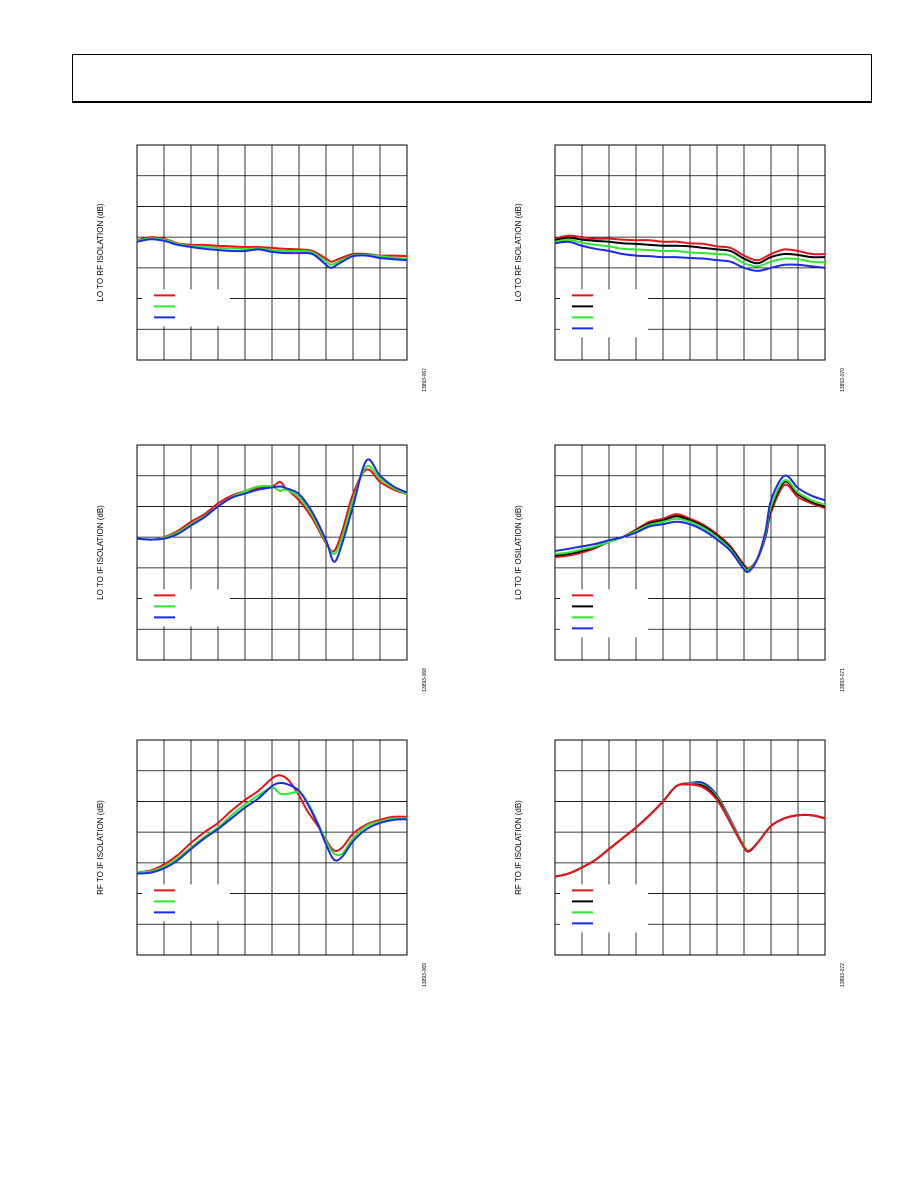 The width and height of the screenshot is (918, 1188). I want to click on chart-lo-to-rf-isolation-left: LO TO RF ISOLATION (dB) 13893-067, so click(262, 268).